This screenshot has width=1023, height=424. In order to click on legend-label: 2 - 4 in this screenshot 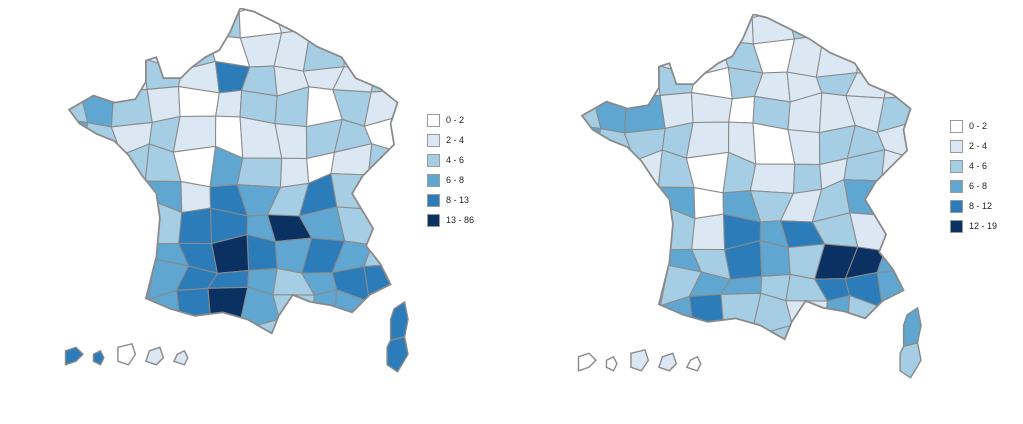, I will do `click(978, 146)`.